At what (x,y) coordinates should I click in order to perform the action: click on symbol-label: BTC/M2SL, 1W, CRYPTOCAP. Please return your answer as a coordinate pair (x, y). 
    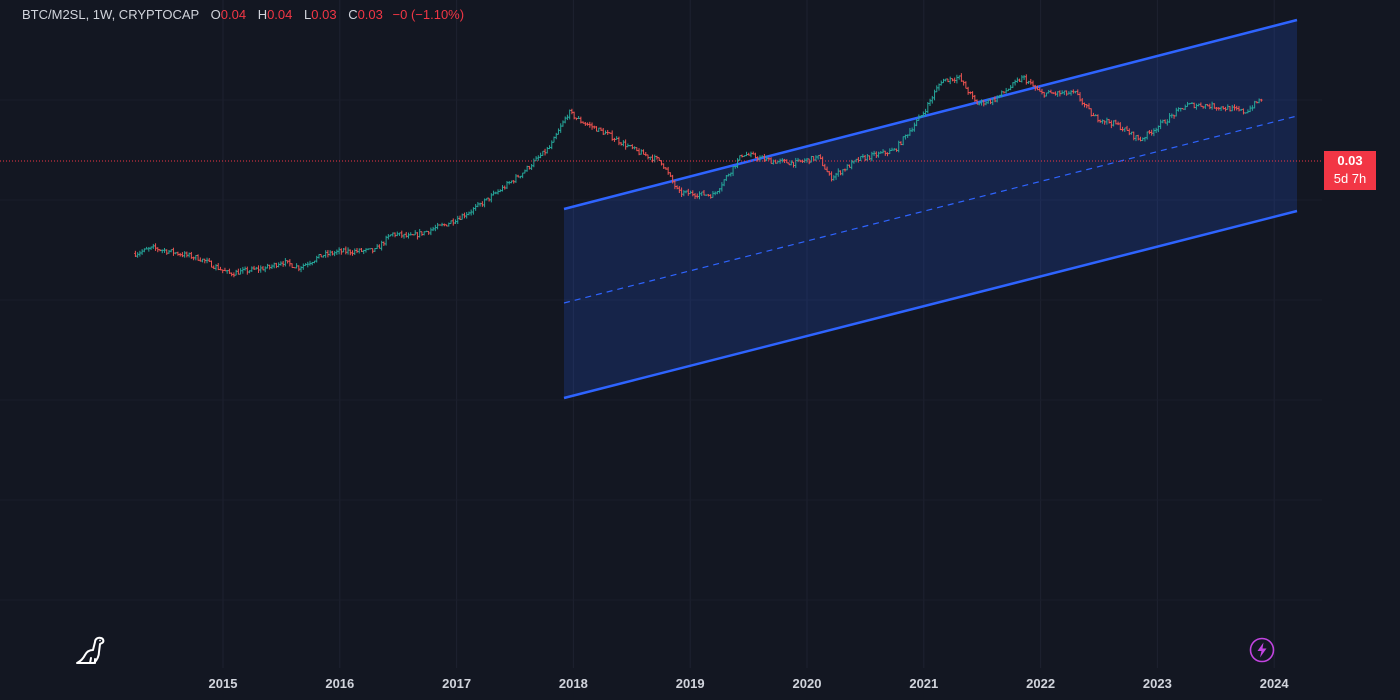
    Looking at the image, I should click on (110, 14).